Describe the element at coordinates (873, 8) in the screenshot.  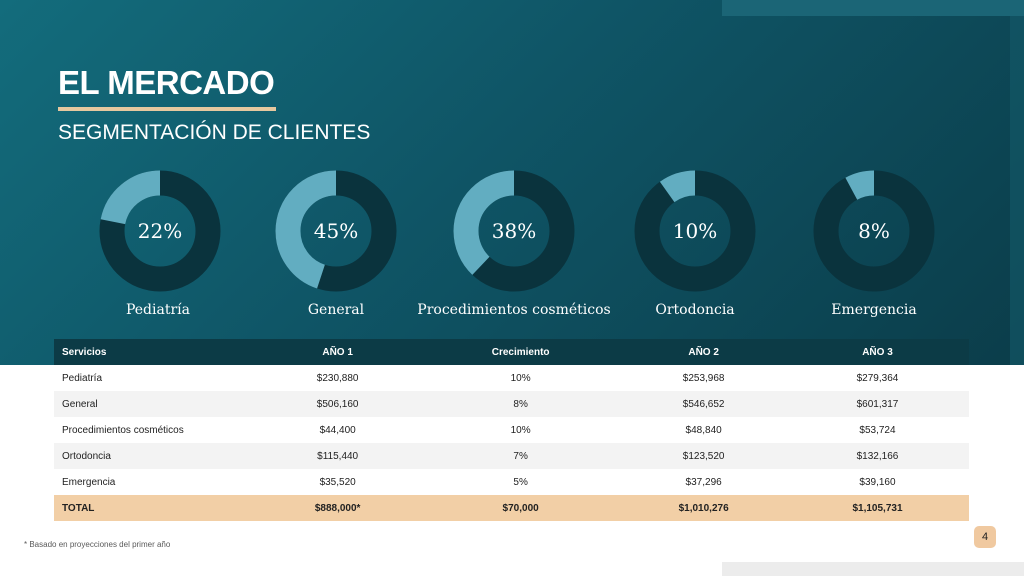
I see `corner-accent-top` at that location.